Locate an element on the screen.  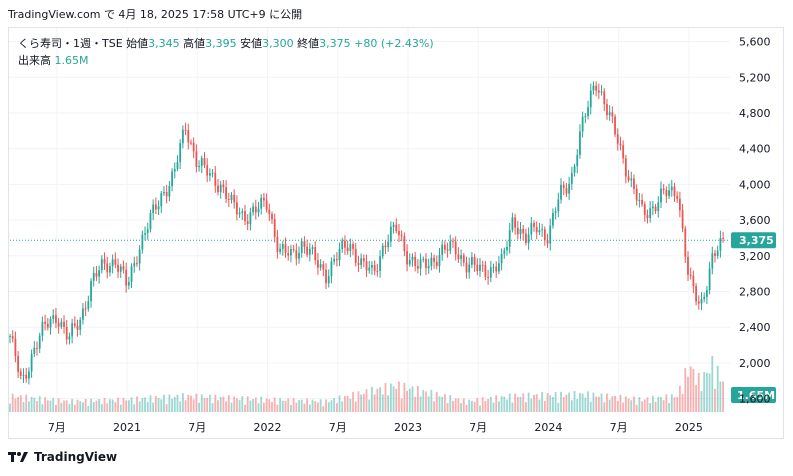
close-value: 3,375 is located at coordinates (335, 43).